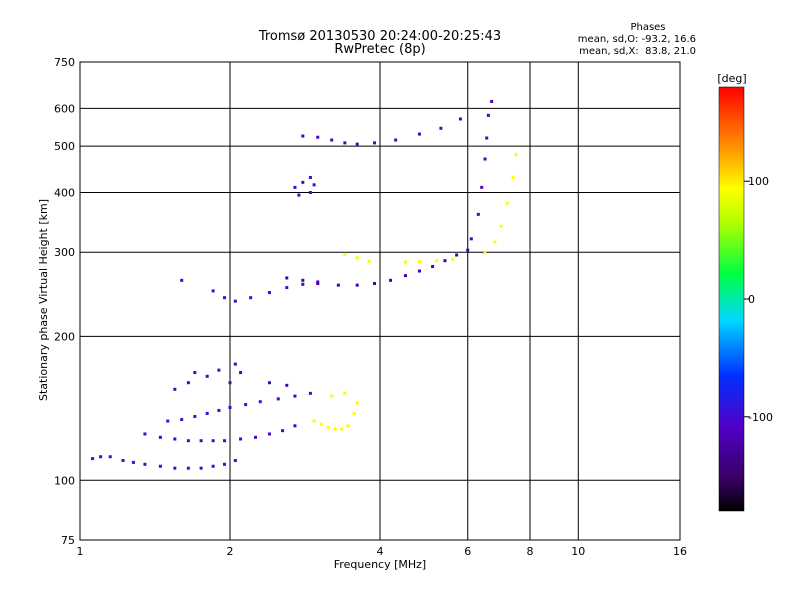 This screenshot has width=800, height=600. Describe the element at coordinates (760, 417) in the screenshot. I see `colorbar-tick-label: -100` at that location.